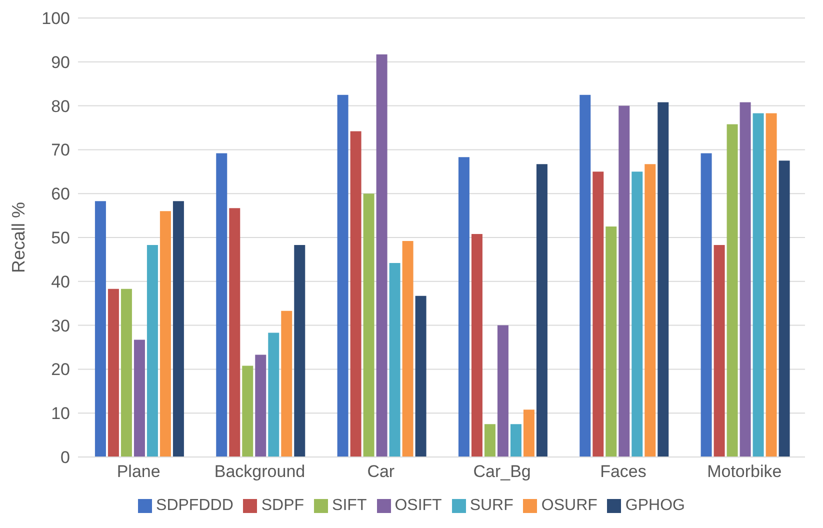 Image resolution: width=823 pixels, height=528 pixels. Describe the element at coordinates (65, 458) in the screenshot. I see `y-tick-label: 0` at that location.